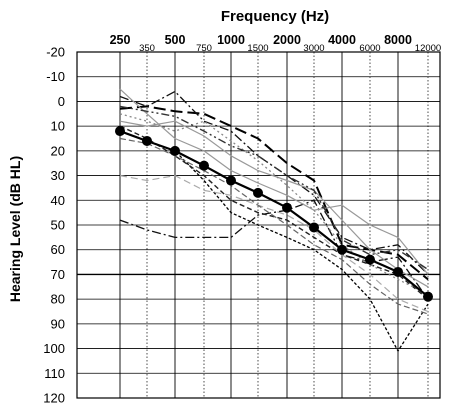  I want to click on x-tick-label-minor: 6000, so click(369, 48).